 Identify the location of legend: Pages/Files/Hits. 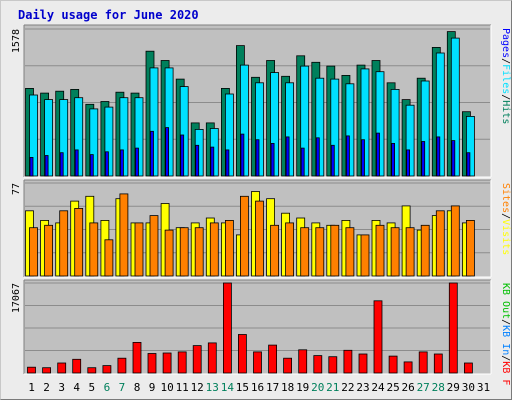
(505, 76).